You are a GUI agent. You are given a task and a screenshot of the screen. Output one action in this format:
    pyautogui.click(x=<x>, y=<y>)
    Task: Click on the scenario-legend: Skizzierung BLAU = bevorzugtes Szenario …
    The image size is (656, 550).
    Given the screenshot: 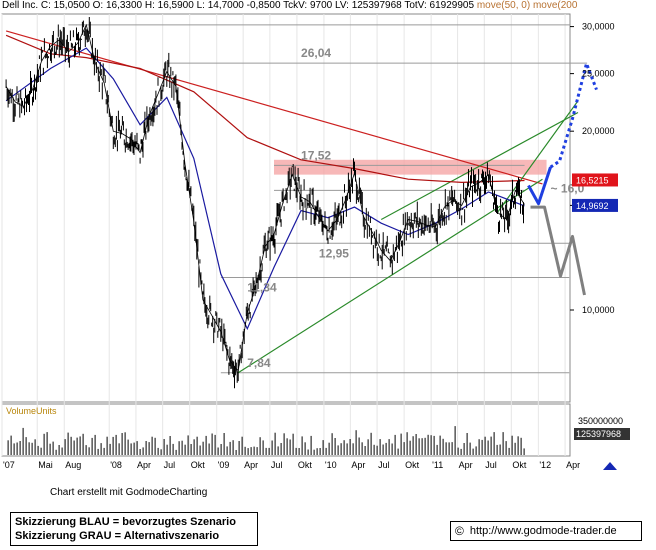 What is the action you would take?
    pyautogui.click(x=134, y=529)
    